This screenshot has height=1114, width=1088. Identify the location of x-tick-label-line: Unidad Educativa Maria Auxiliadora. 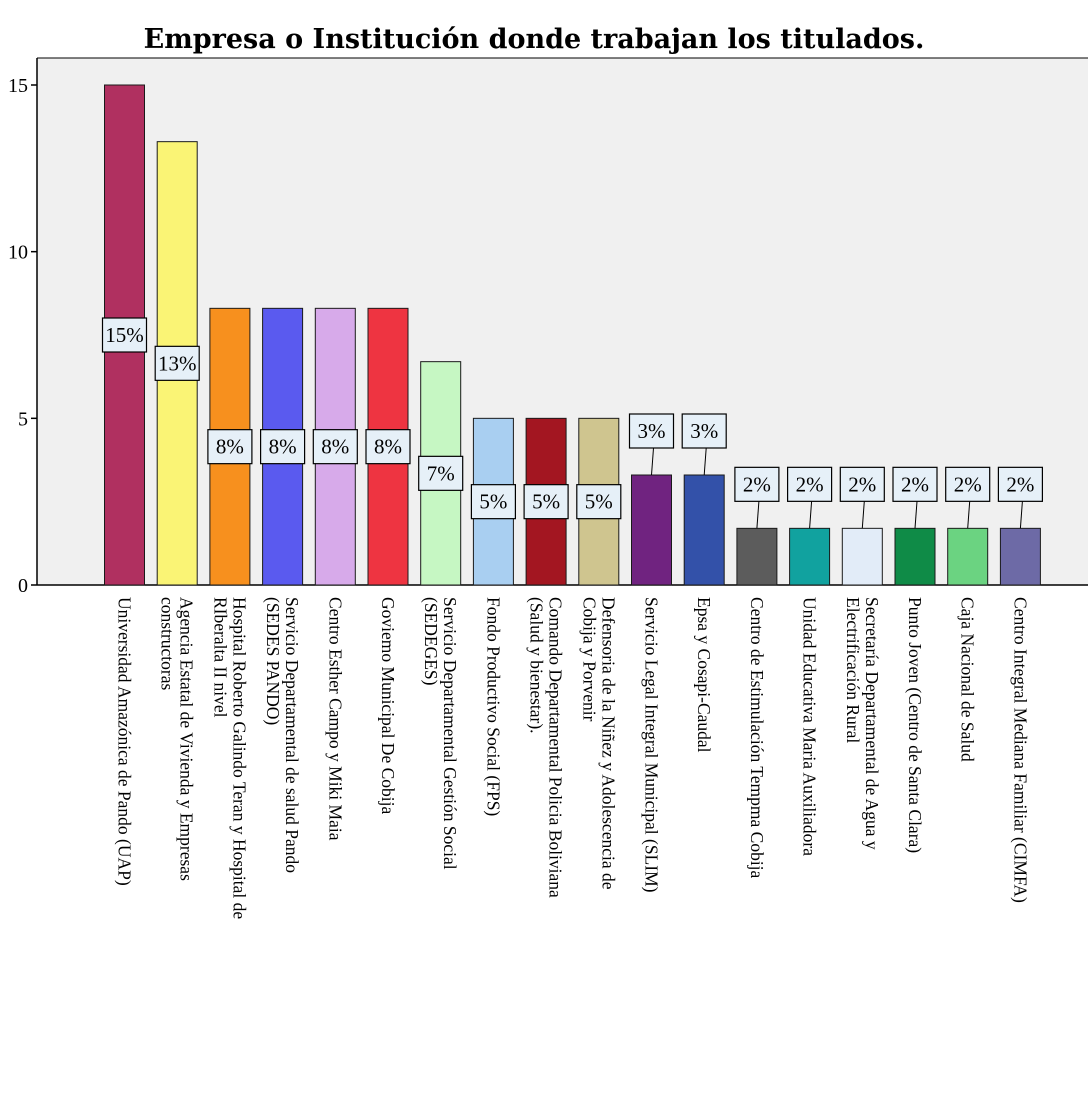
(810, 726).